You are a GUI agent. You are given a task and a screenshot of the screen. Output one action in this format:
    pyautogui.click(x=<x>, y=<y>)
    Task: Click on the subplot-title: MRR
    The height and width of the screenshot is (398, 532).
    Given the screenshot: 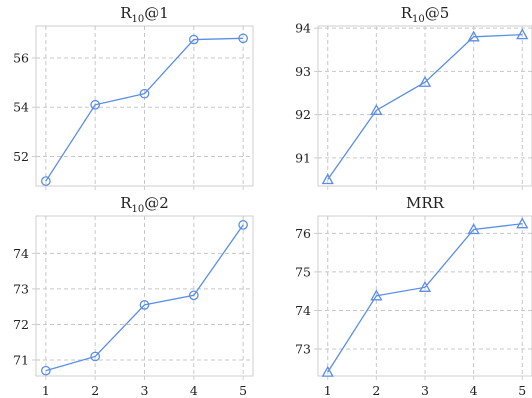 What is the action you would take?
    pyautogui.click(x=425, y=203)
    